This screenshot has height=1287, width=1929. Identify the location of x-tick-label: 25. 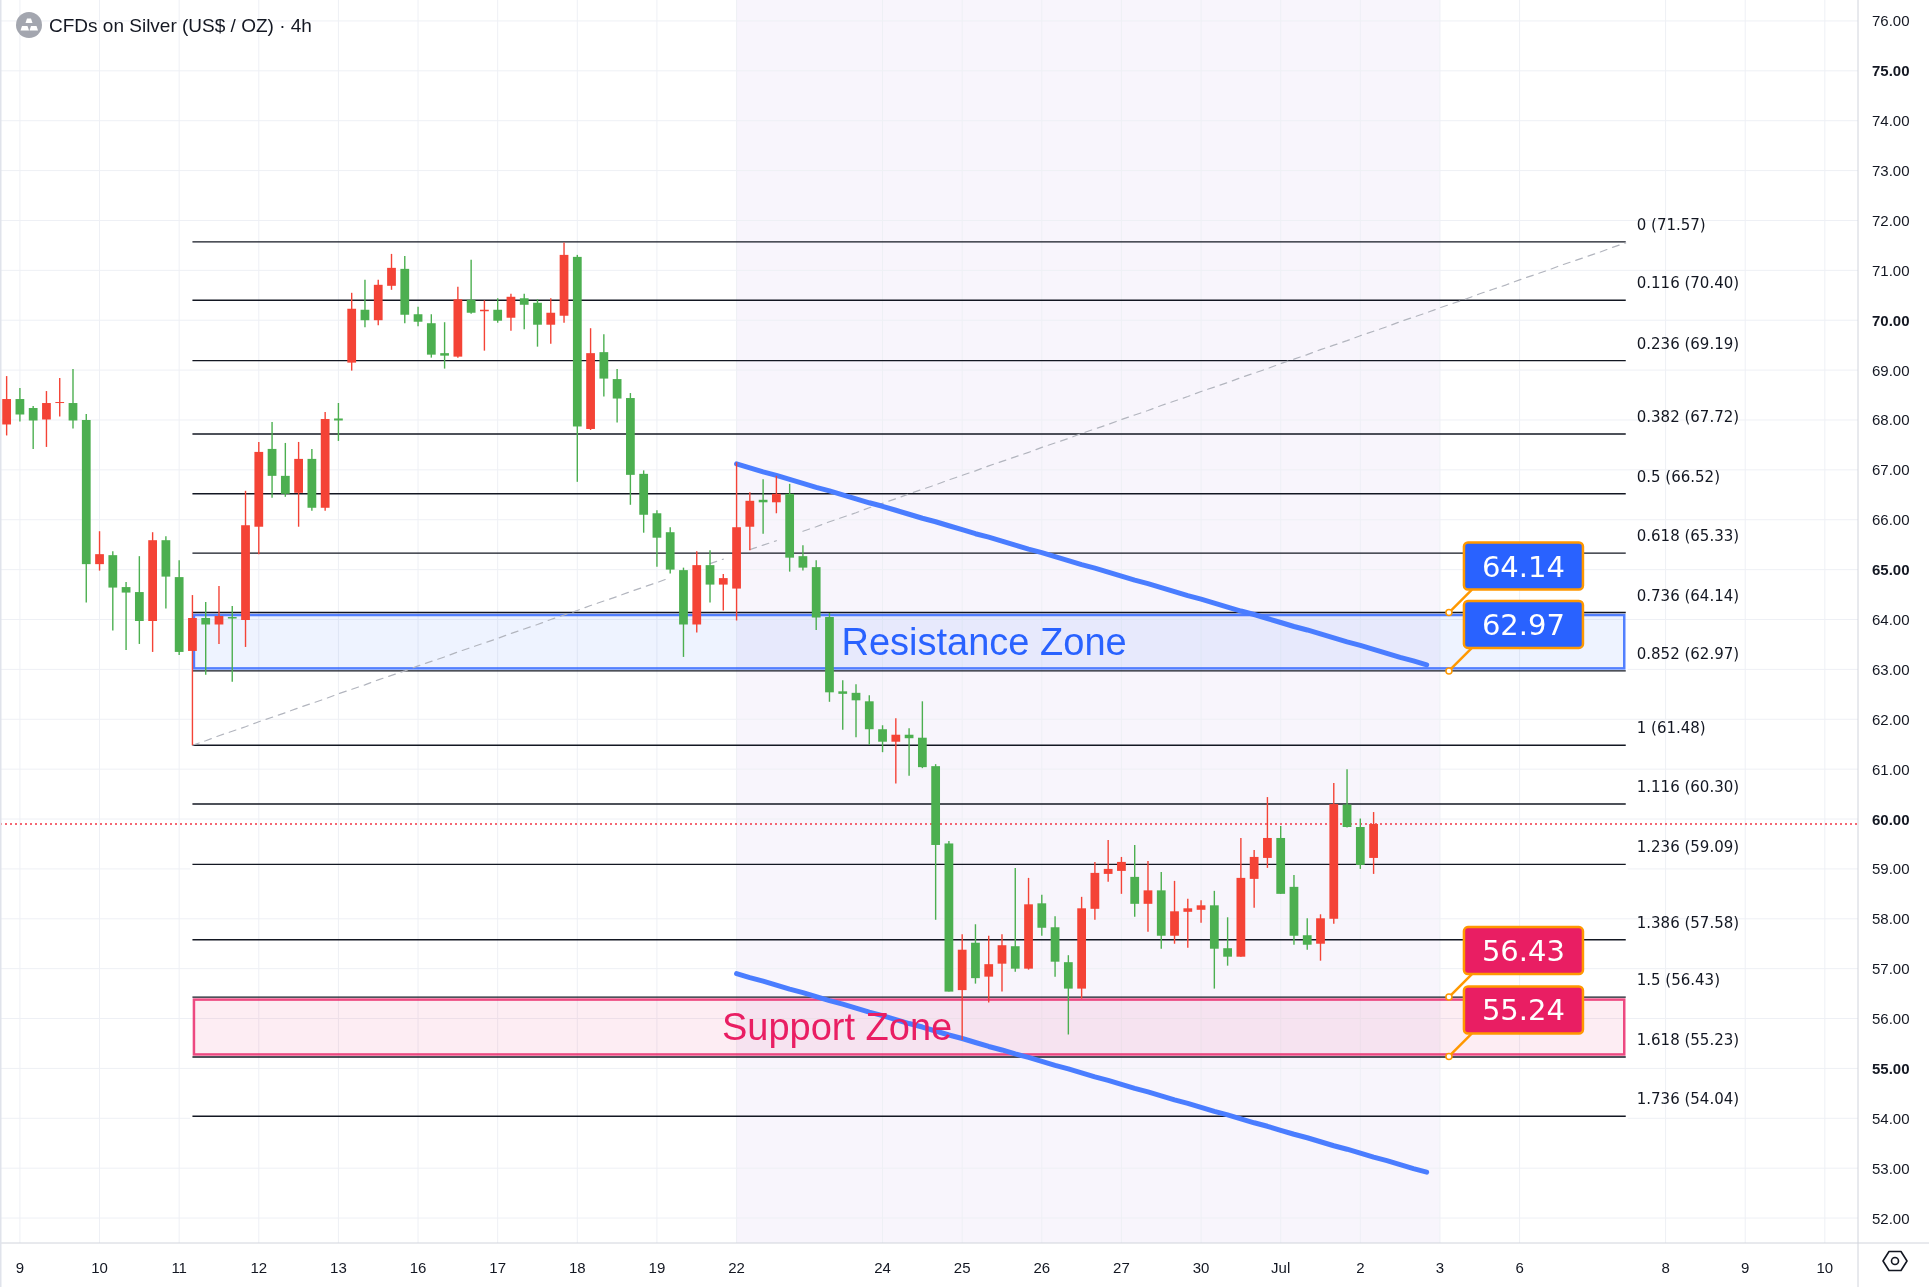
(962, 1267).